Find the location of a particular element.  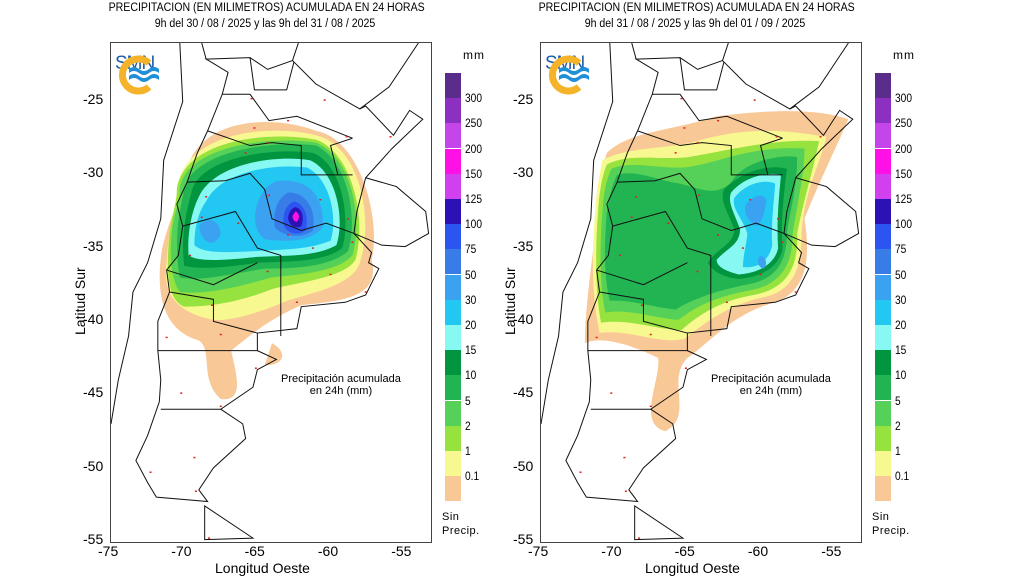

legend-label: 0.1 is located at coordinates (902, 476).